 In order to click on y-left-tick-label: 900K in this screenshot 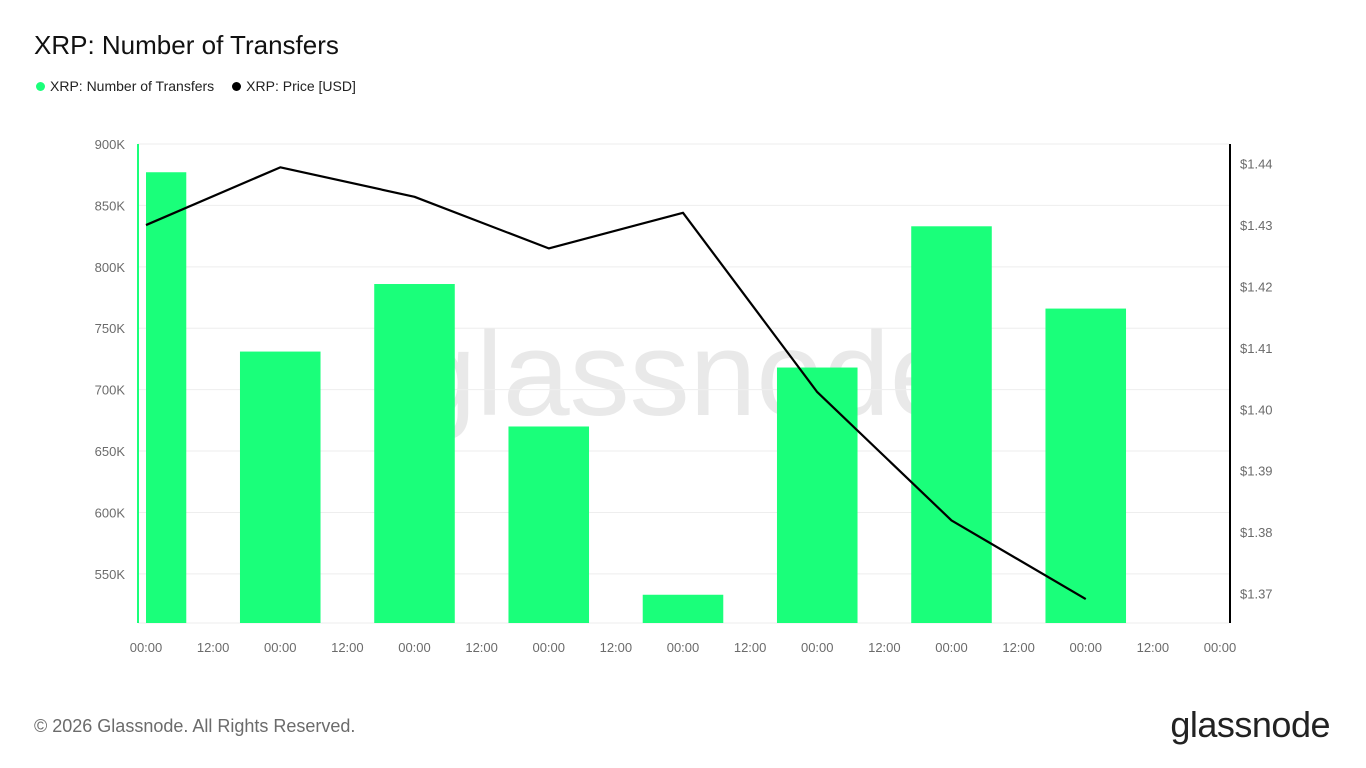, I will do `click(110, 144)`.